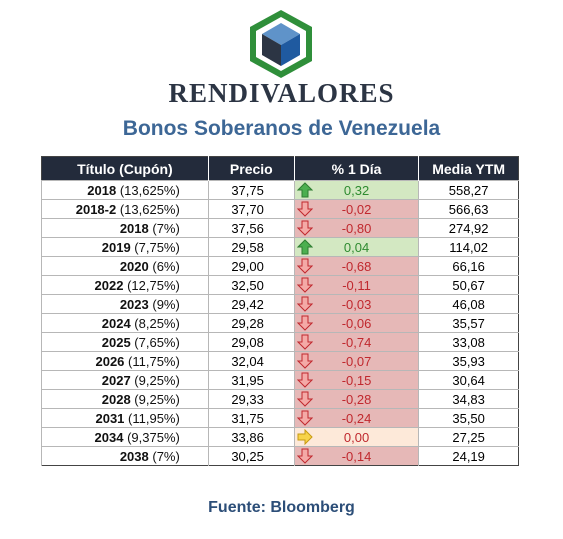  What do you see at coordinates (157, 323) in the screenshot?
I see `bond-coupon: (8,25%)` at bounding box center [157, 323].